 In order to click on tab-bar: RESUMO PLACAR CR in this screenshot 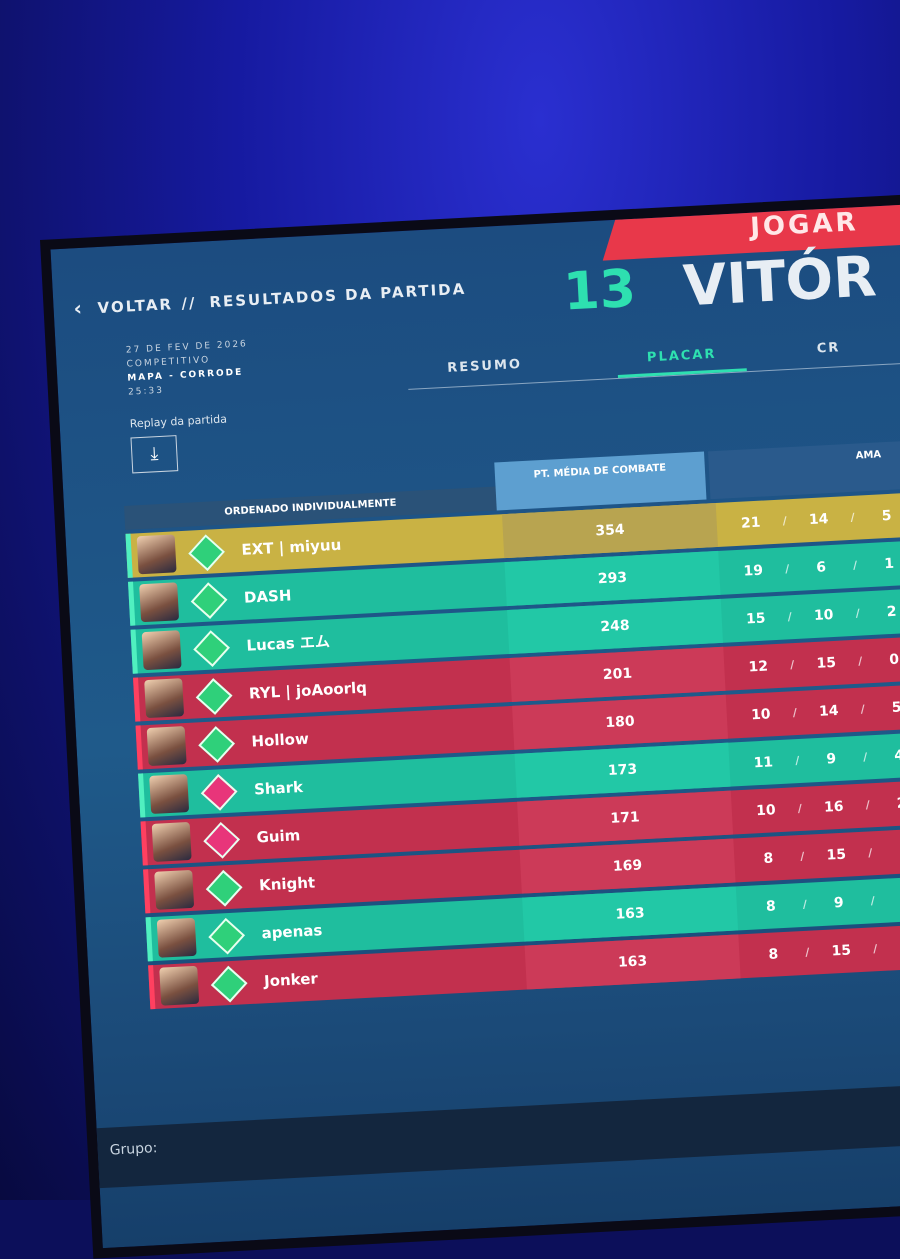, I will do `click(653, 357)`.